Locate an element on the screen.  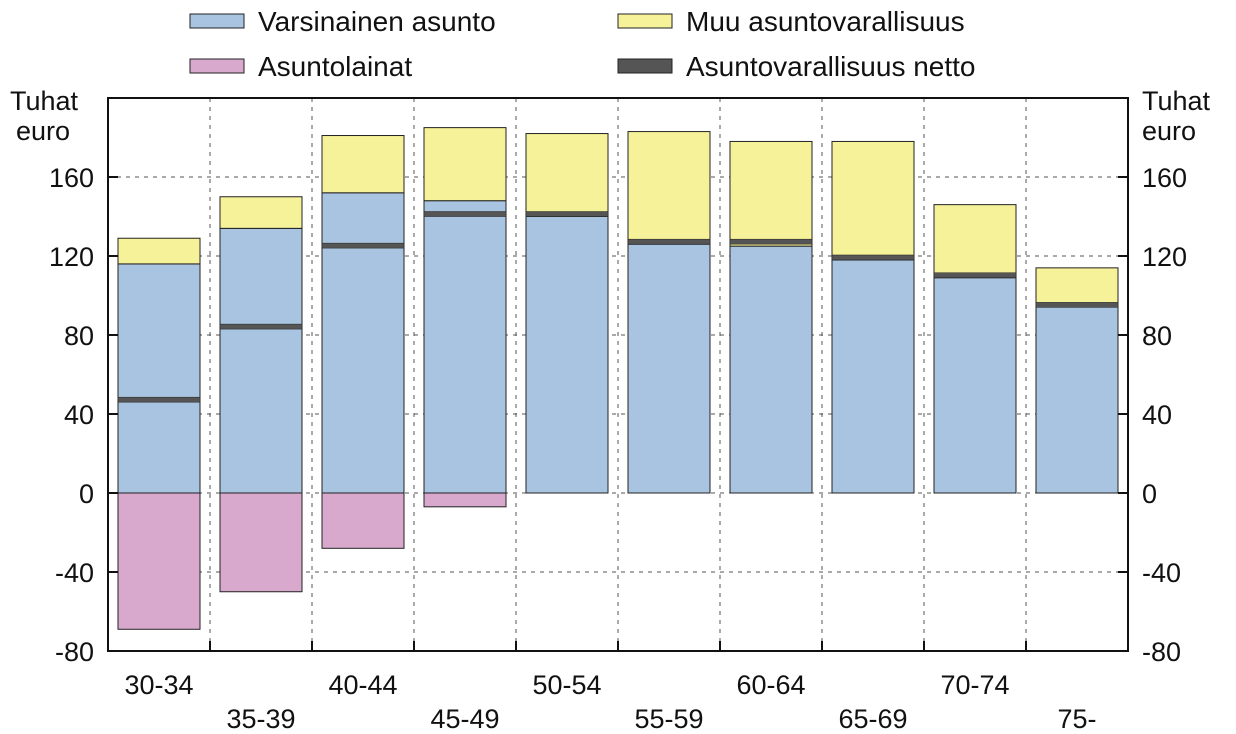
right-unit-label-line2: euro is located at coordinates (1169, 131).